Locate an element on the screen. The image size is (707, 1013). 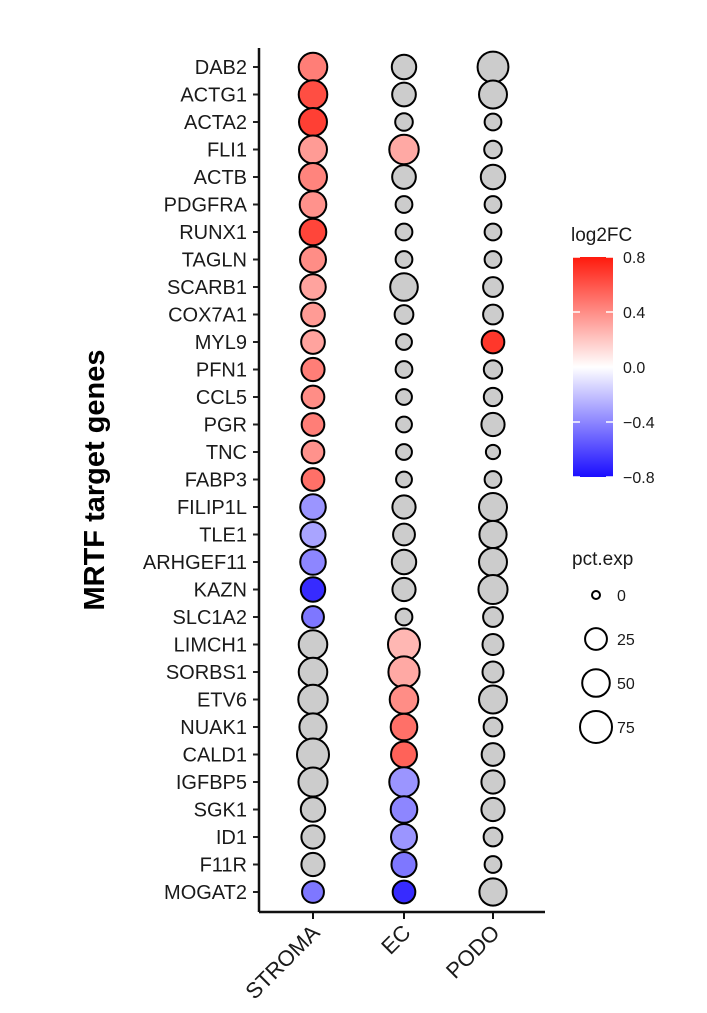
dot-podo-etv6 is located at coordinates (493, 699).